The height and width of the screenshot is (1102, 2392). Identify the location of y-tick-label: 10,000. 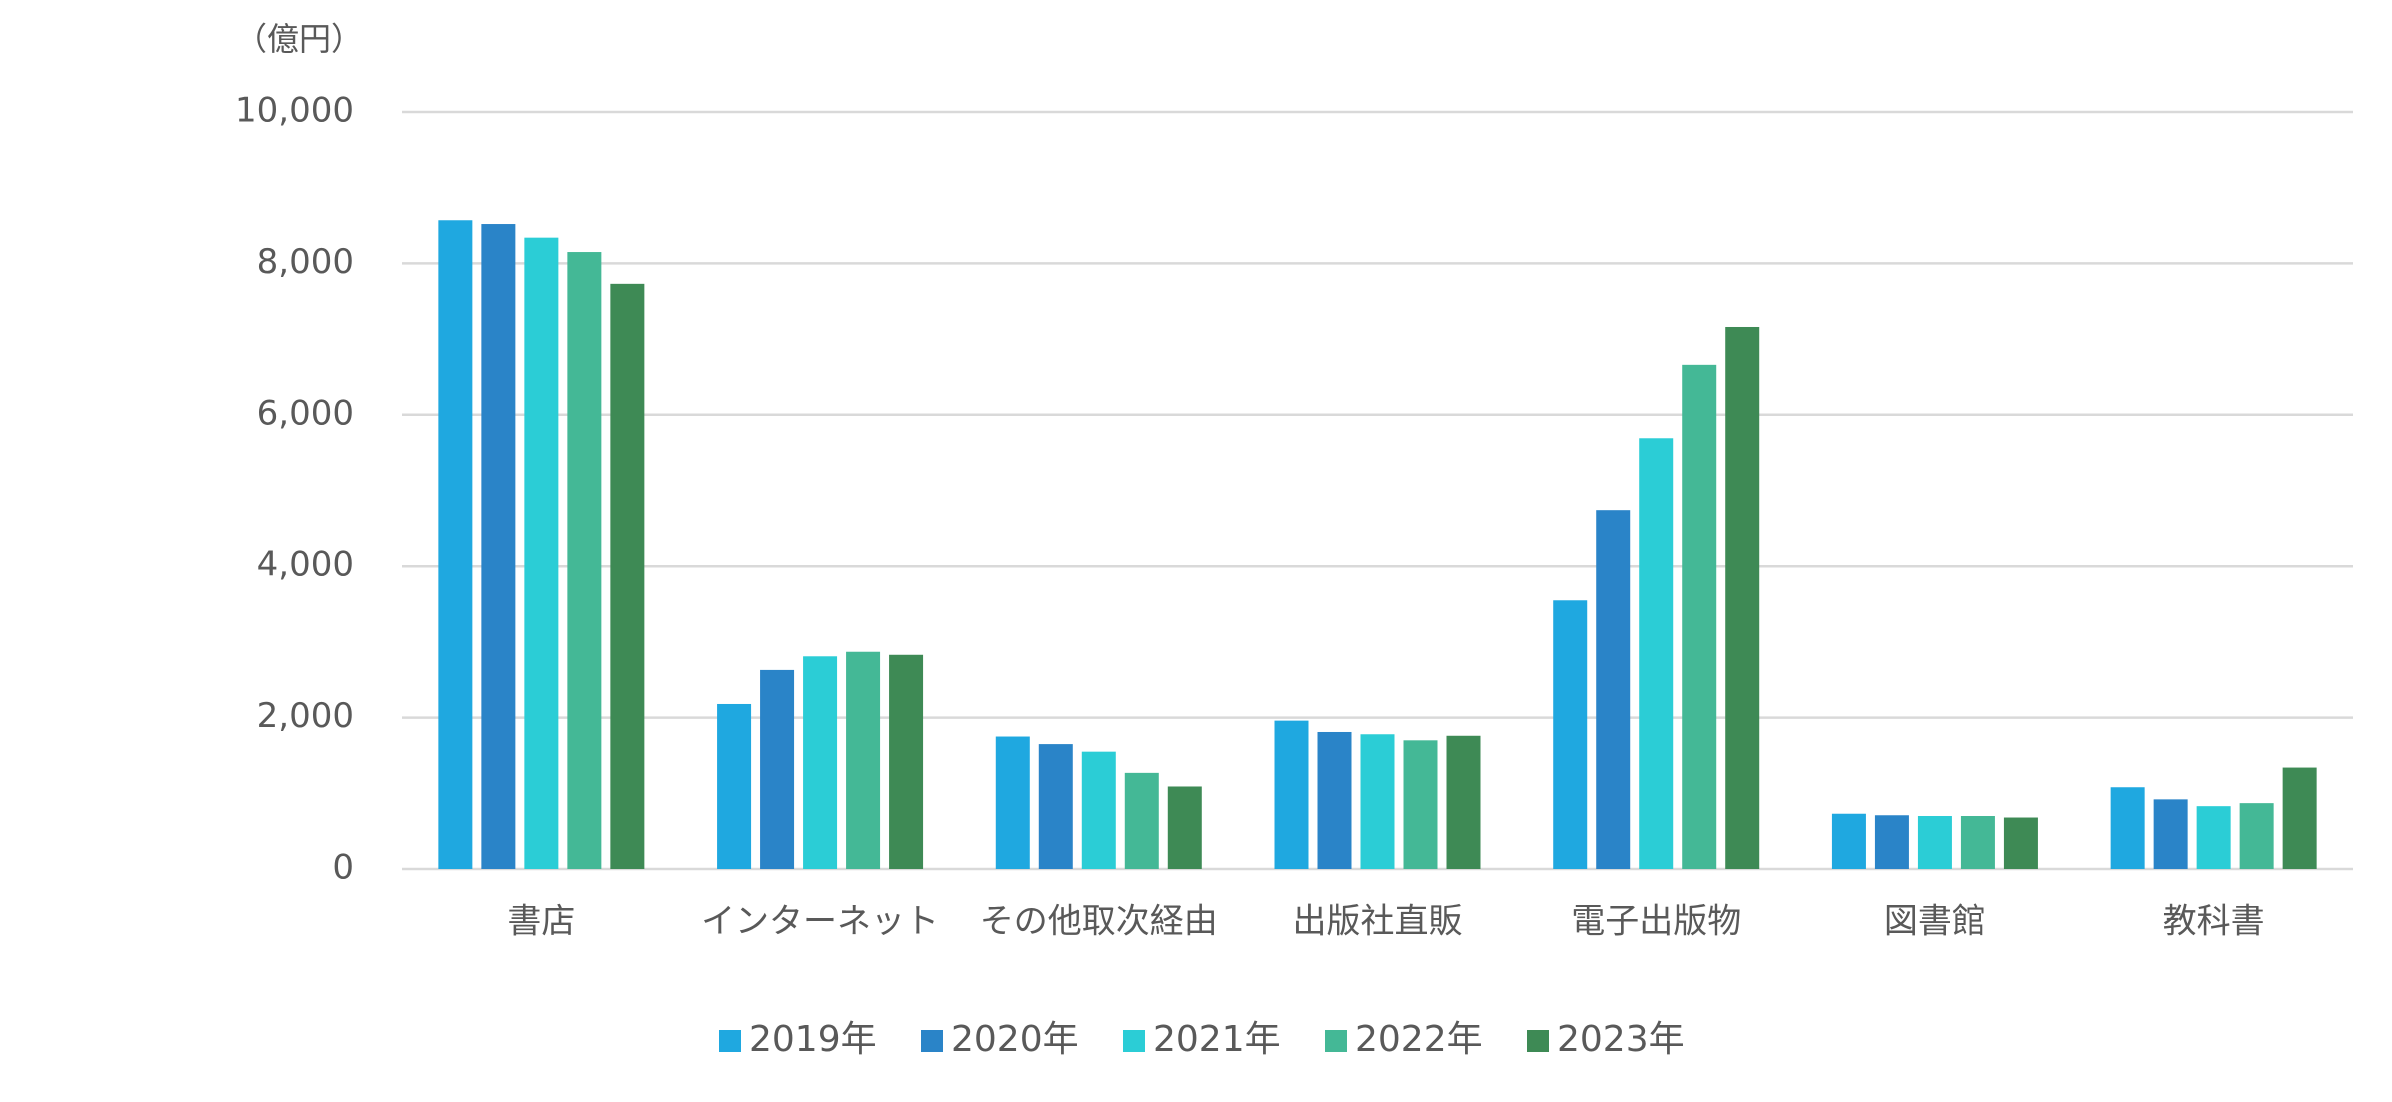
(294, 111).